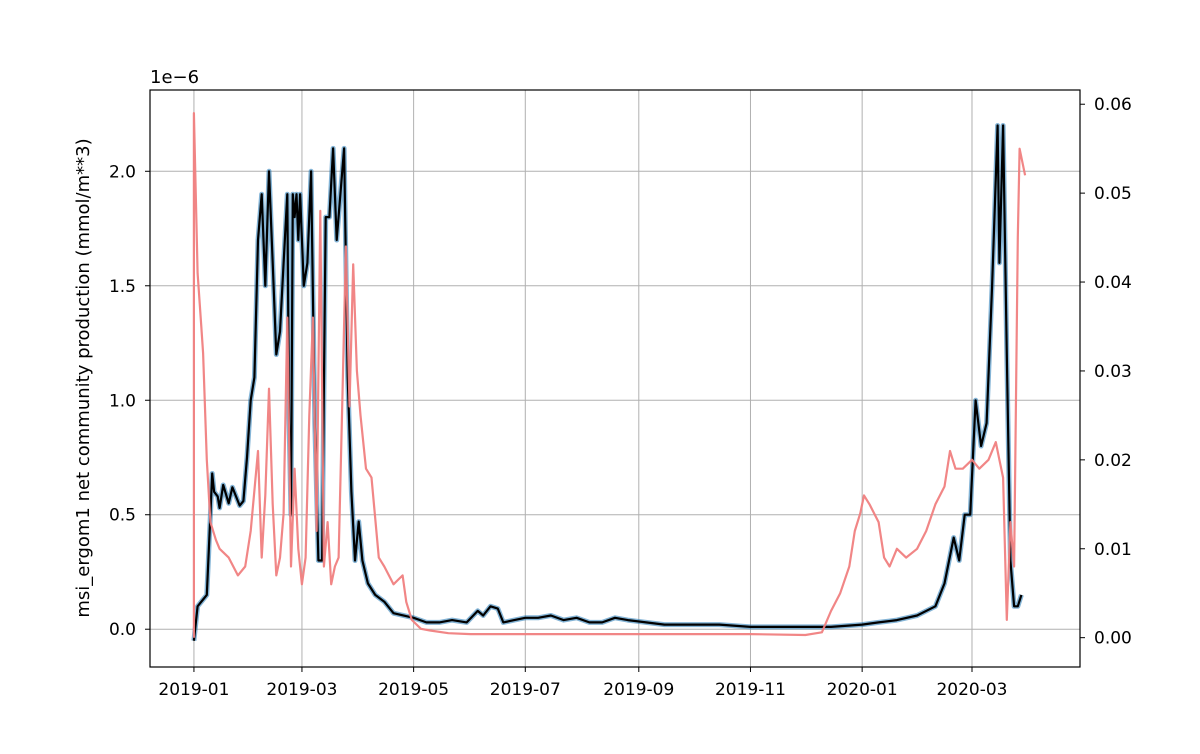 This screenshot has width=1200, height=754. I want to click on y-axis-right-ticks: 0.00 0.01 0.02 0.03 0.04 0.05 0.06, so click(1106, 372).